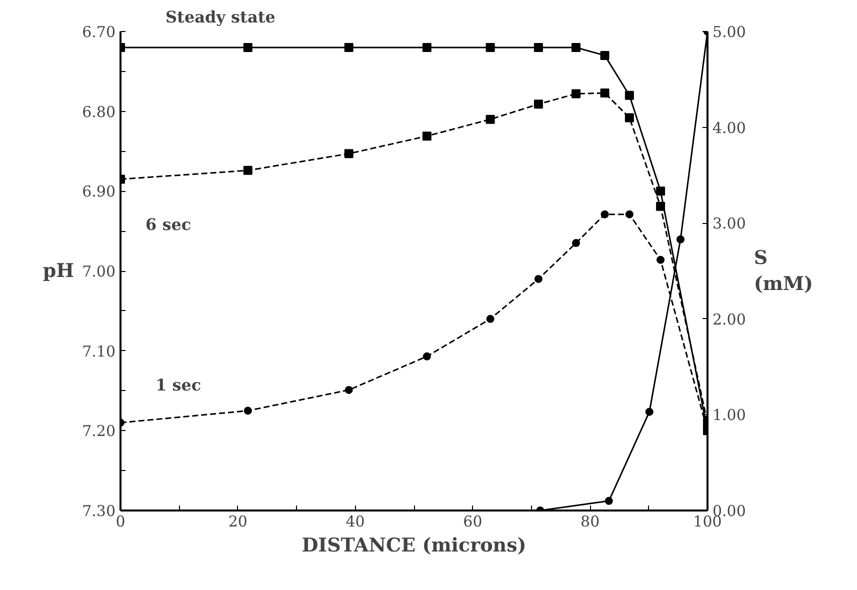 This screenshot has height=590, width=857. Describe the element at coordinates (590, 521) in the screenshot. I see `x-tick-label: 80` at that location.